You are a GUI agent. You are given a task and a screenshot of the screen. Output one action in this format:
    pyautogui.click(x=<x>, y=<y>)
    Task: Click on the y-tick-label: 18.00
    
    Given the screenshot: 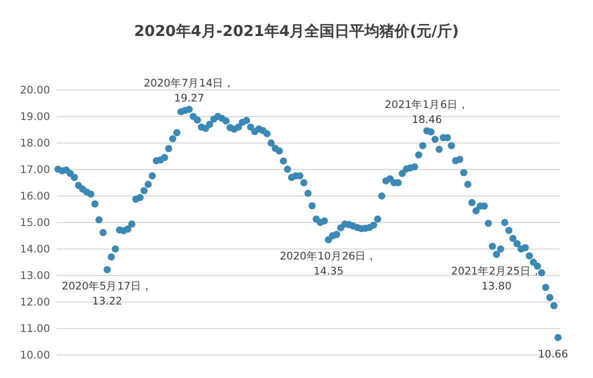 What is the action you would take?
    pyautogui.click(x=35, y=143)
    